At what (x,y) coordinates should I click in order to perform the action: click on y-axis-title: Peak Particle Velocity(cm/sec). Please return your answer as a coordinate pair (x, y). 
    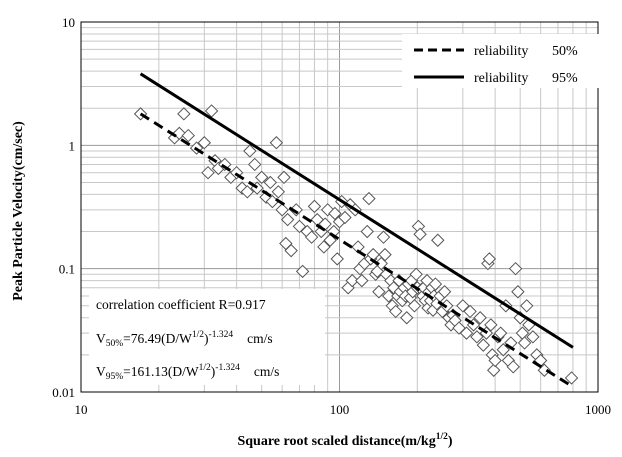
    Looking at the image, I should click on (18, 211).